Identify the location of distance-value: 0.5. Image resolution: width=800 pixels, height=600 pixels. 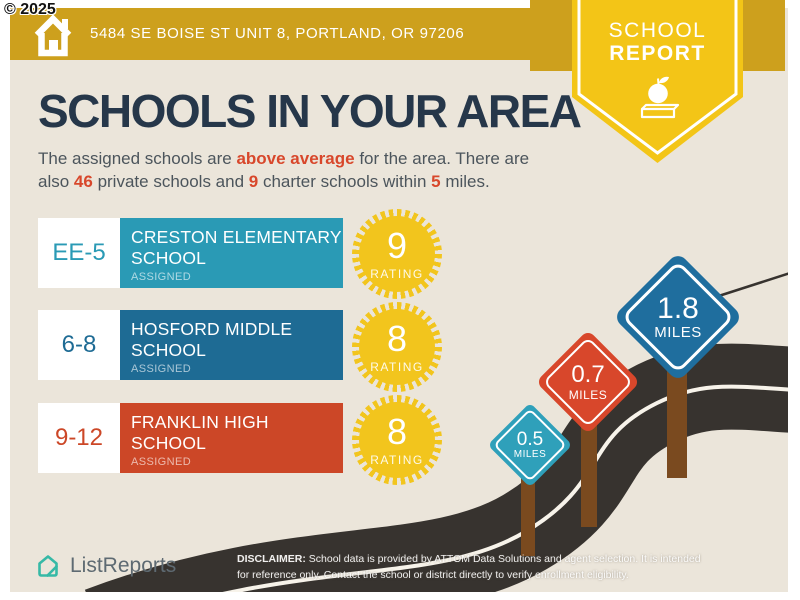
(530, 439).